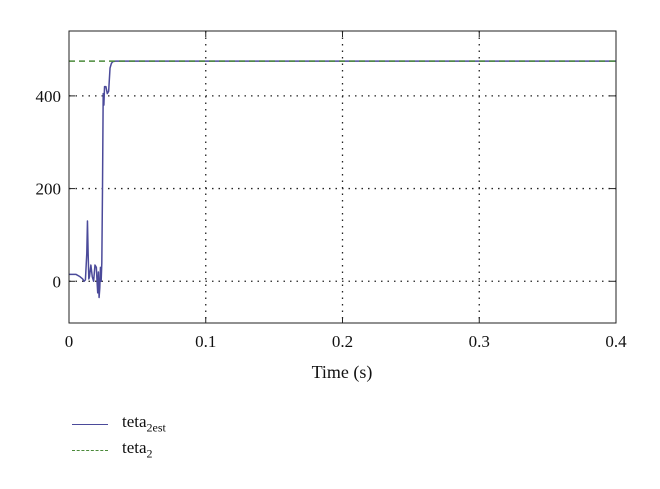 This screenshot has width=660, height=489. Describe the element at coordinates (49, 96) in the screenshot. I see `y-tick-label: 400` at that location.